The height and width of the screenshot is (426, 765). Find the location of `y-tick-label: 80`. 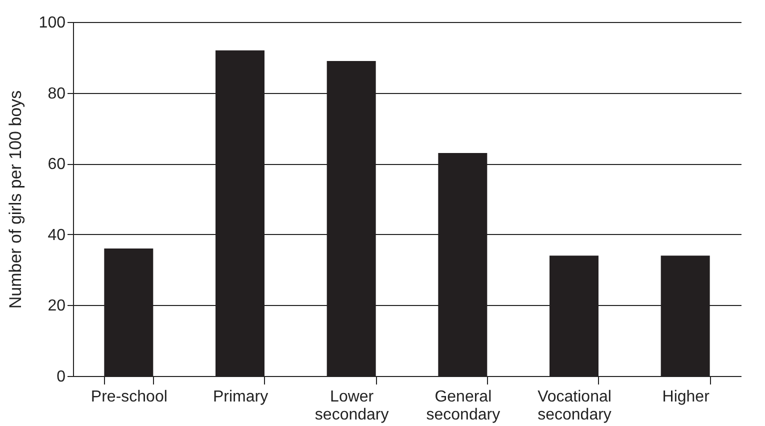

y-tick-label: 80 is located at coordinates (57, 93).